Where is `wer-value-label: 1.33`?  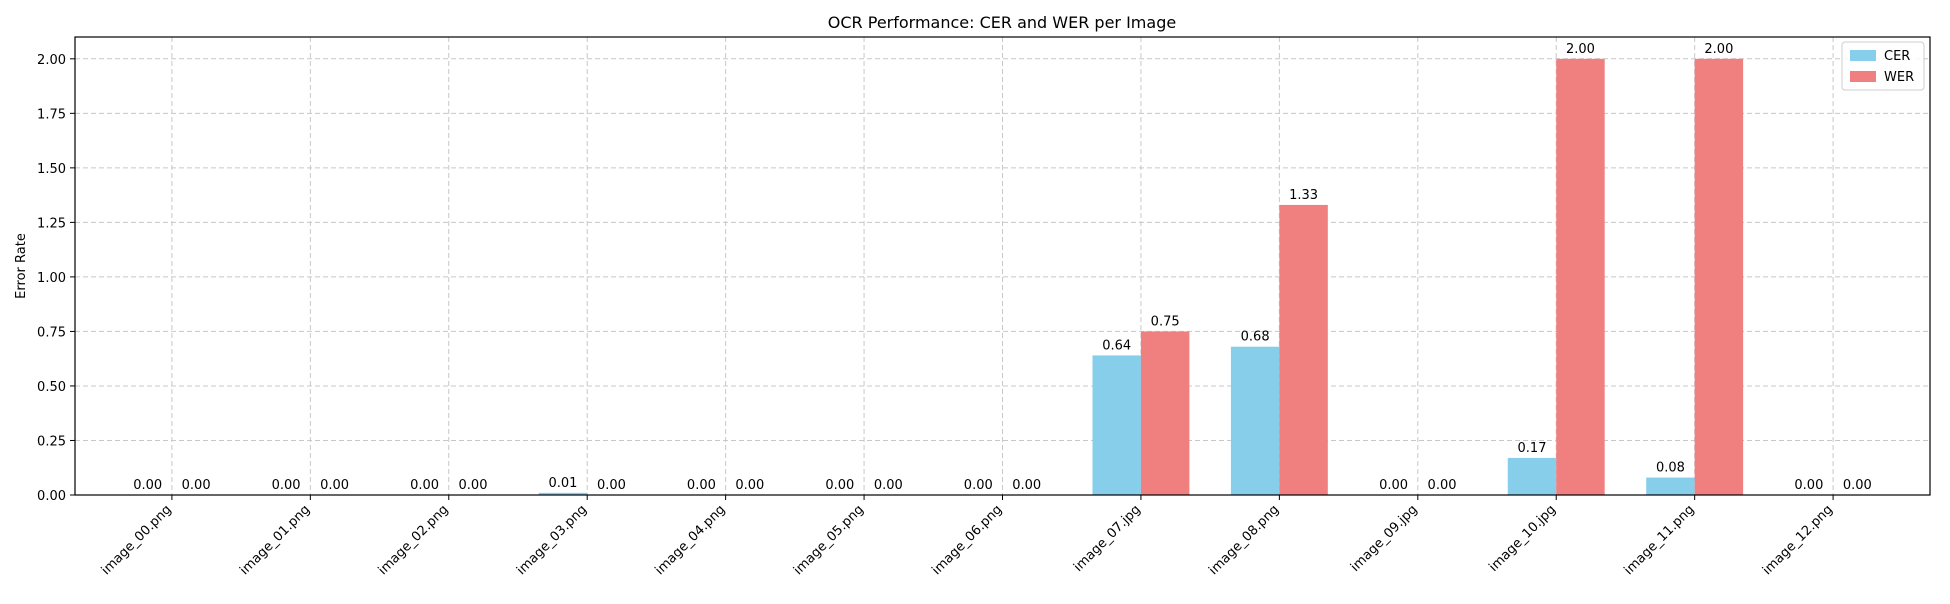
wer-value-label: 1.33 is located at coordinates (1303, 195).